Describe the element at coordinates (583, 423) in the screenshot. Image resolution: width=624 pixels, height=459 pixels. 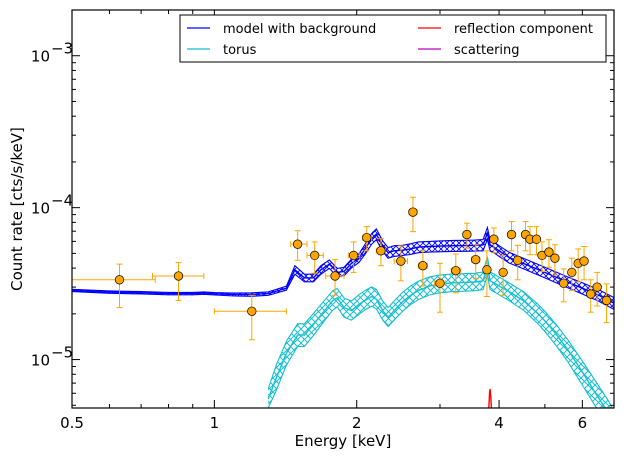
I see `x-tick-label: 6` at that location.